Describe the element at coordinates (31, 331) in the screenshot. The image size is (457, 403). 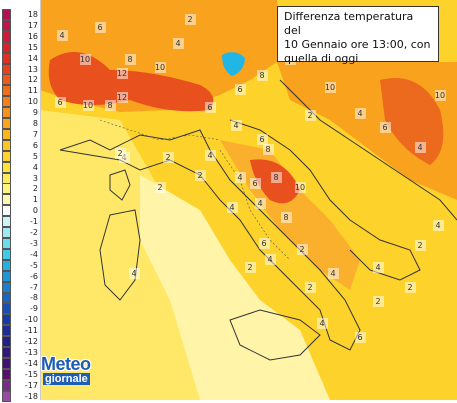
I see `legend-label: -11` at that location.